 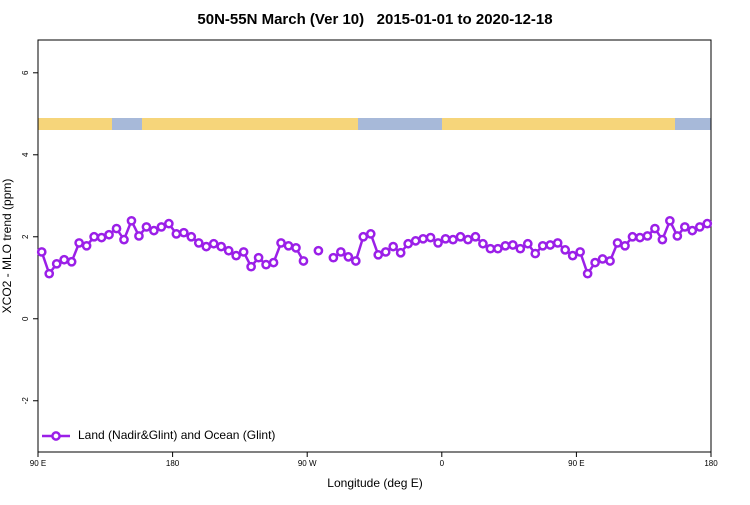 I want to click on y-axis-label: XCO2 - MLO trend (ppm), so click(x=7, y=246).